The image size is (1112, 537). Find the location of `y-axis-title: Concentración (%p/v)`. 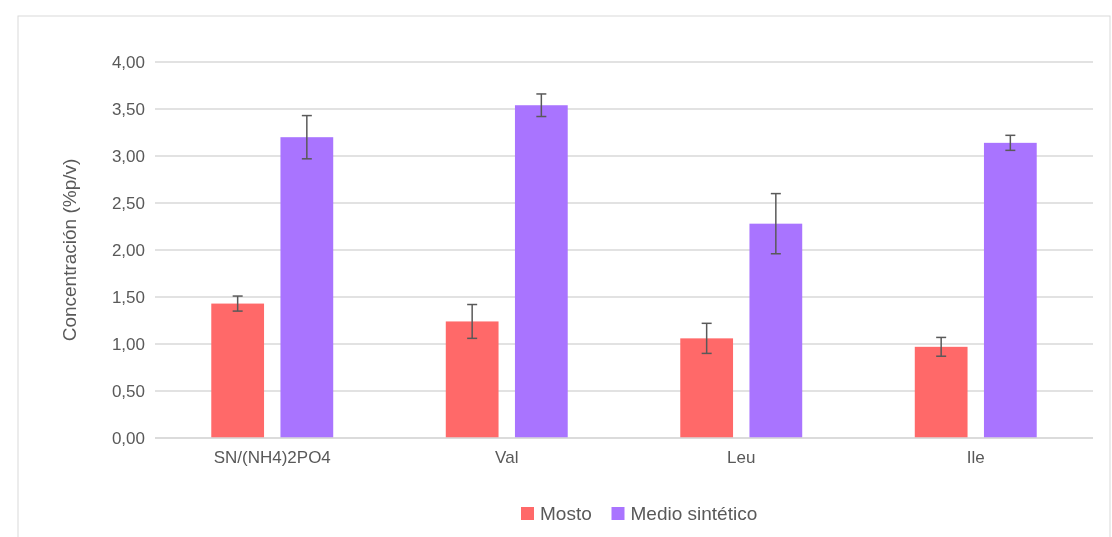

y-axis-title: Concentración (%p/v) is located at coordinates (69, 250).